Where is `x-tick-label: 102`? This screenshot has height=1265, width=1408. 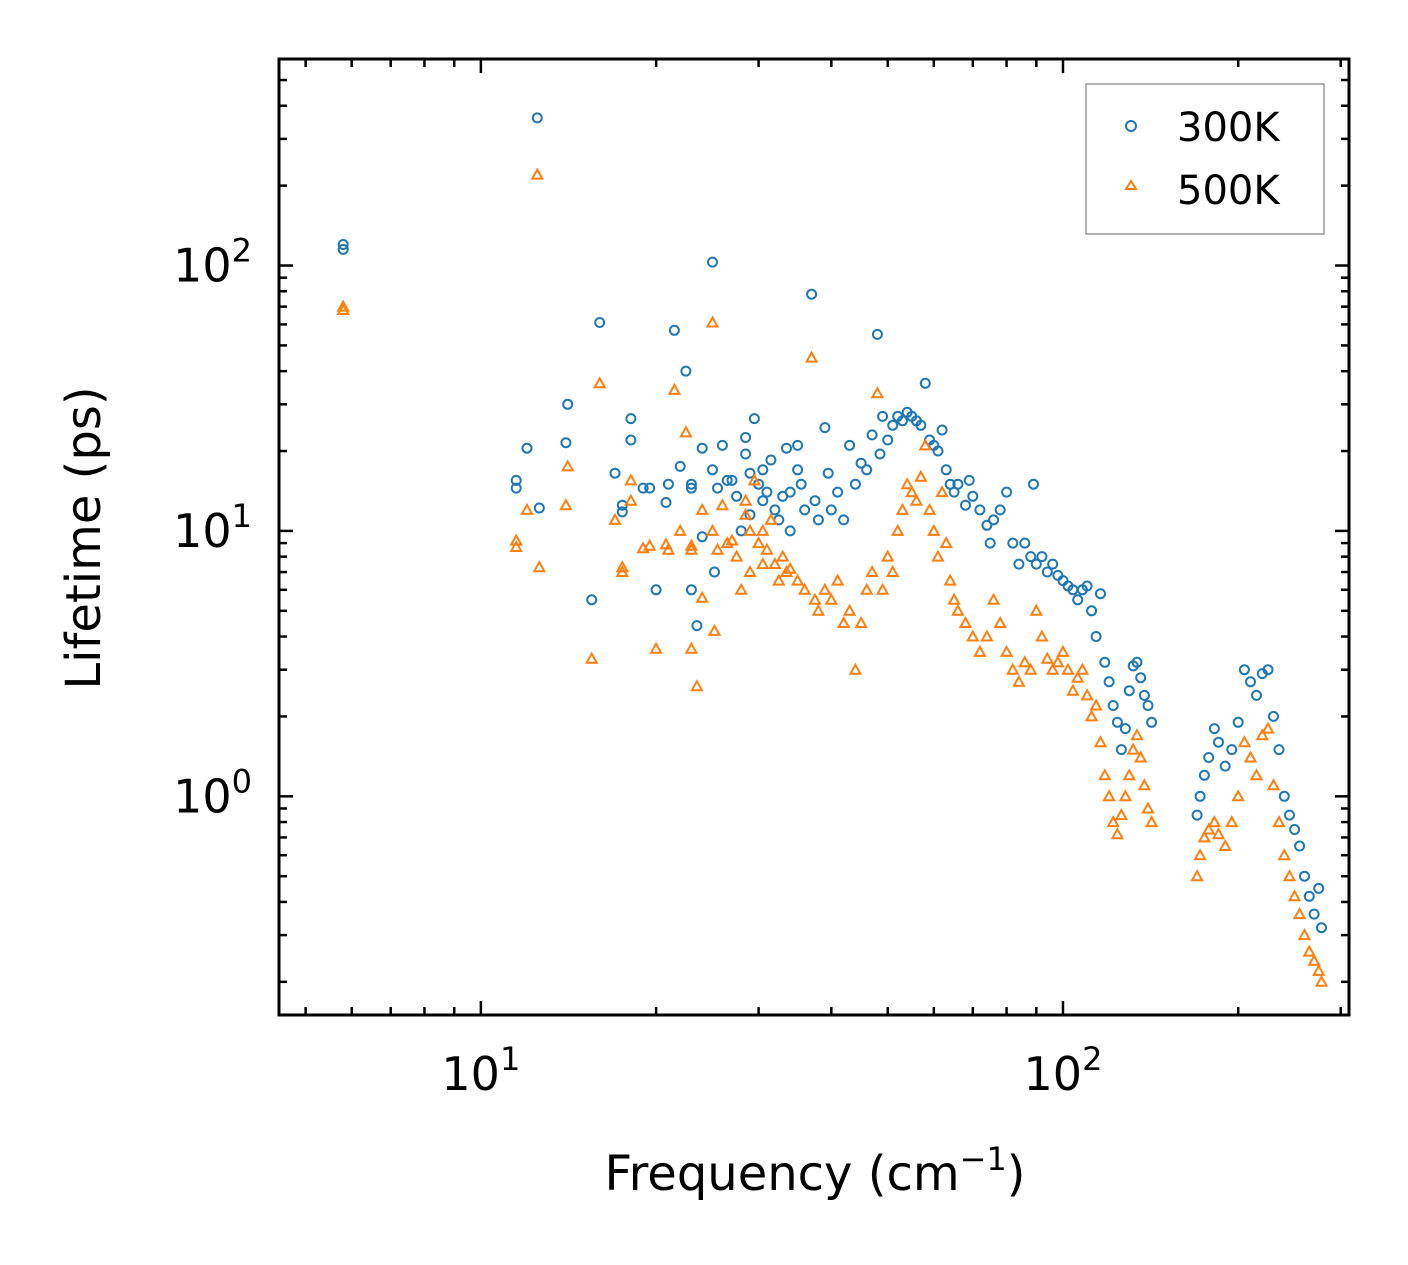 x-tick-label: 102 is located at coordinates (1063, 1070).